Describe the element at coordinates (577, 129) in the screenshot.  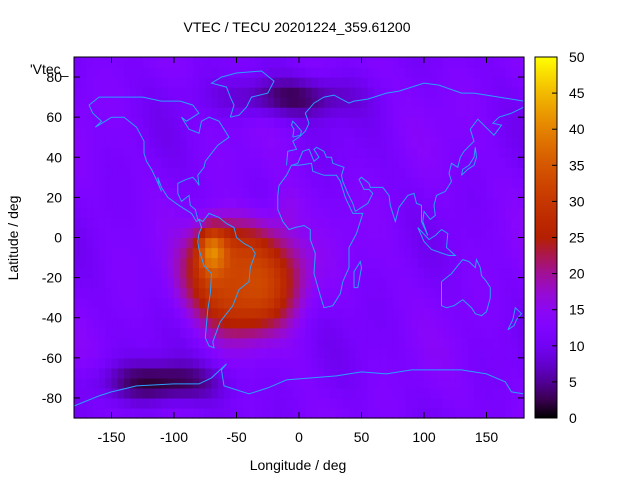
I see `colorbar-tick-label: 40` at that location.